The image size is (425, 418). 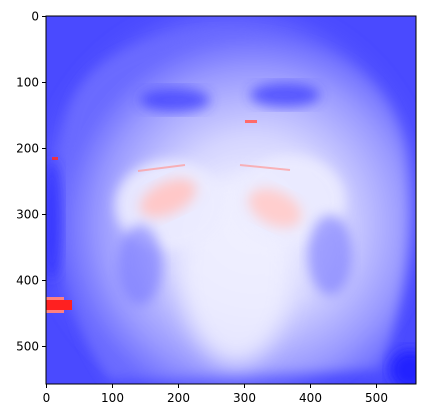 I want to click on y-tick-label: 0, so click(x=35, y=17).